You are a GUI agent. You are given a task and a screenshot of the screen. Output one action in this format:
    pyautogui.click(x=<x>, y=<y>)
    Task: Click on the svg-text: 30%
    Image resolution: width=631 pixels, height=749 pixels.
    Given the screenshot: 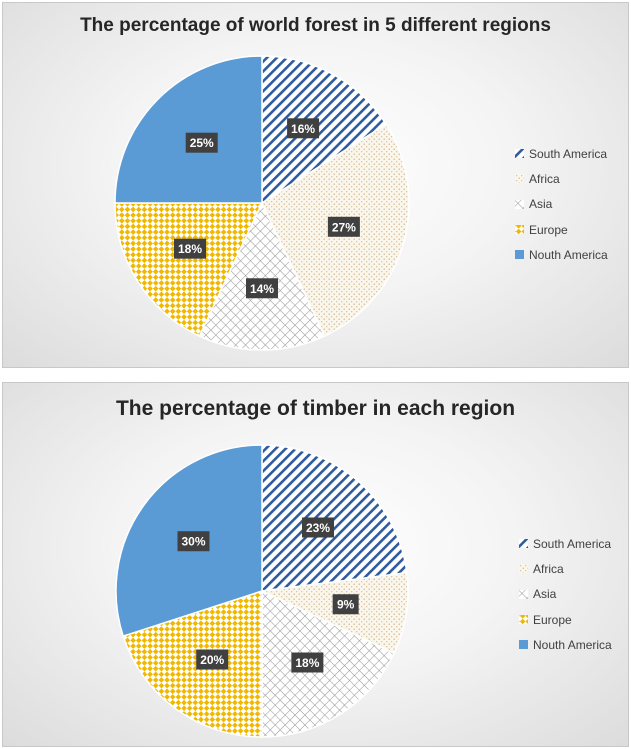 What is the action you would take?
    pyautogui.click(x=193, y=542)
    